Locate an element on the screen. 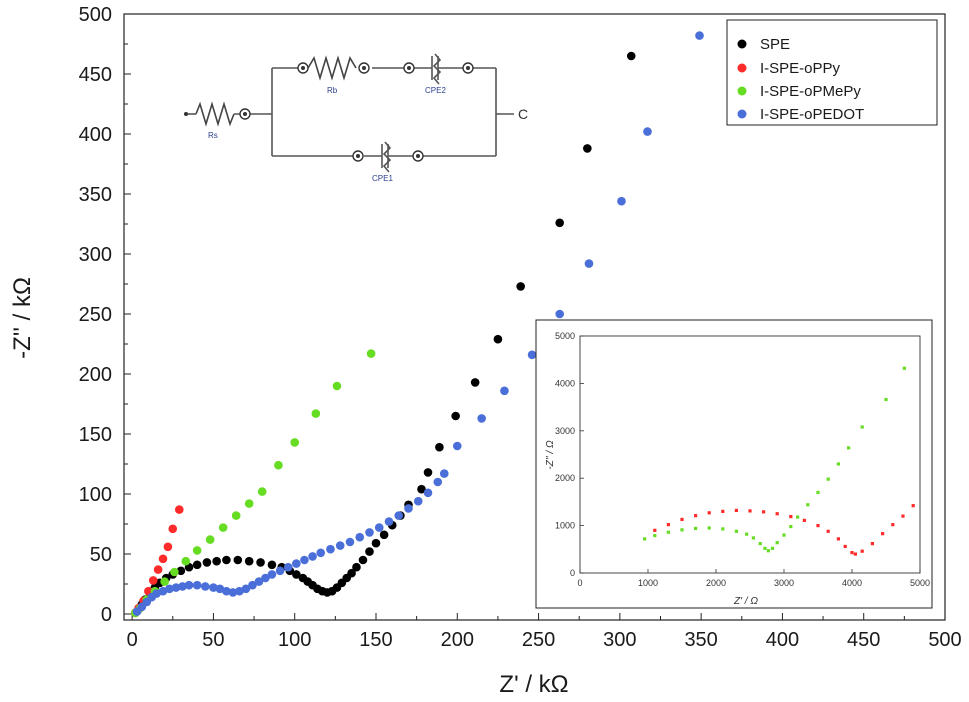 This screenshot has height=702, width=969. inset-y-tick-label: 4000 is located at coordinates (565, 383).